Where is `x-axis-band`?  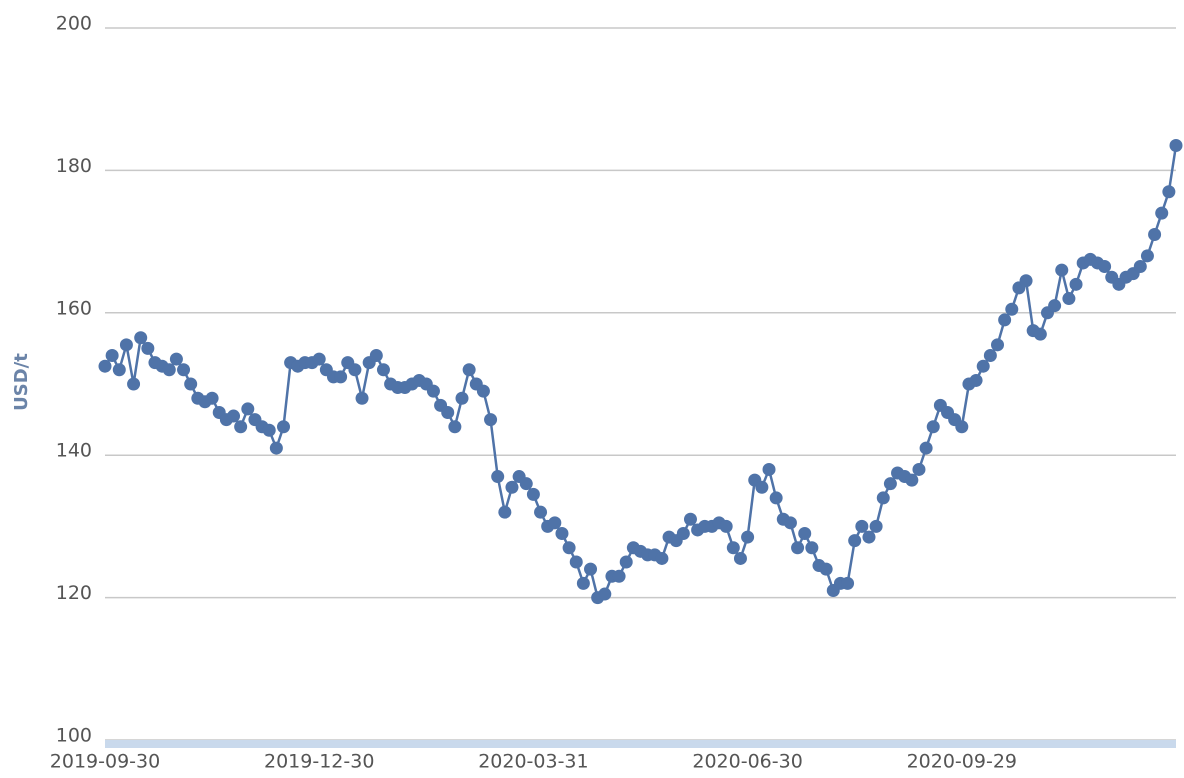 x-axis-band is located at coordinates (640, 744).